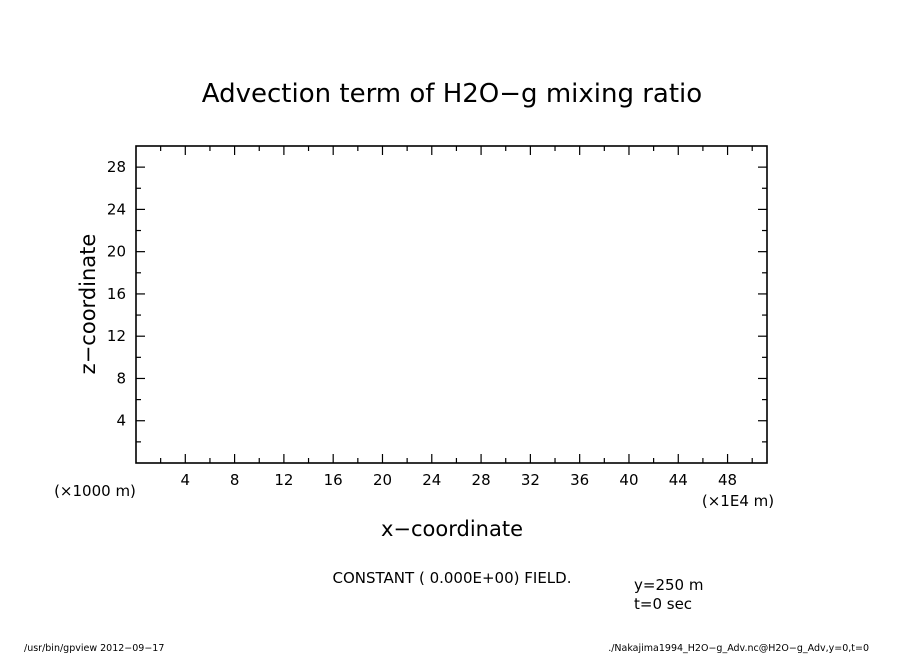  What do you see at coordinates (95, 491) in the screenshot?
I see `y-unit-note: (×1000 m)` at bounding box center [95, 491].